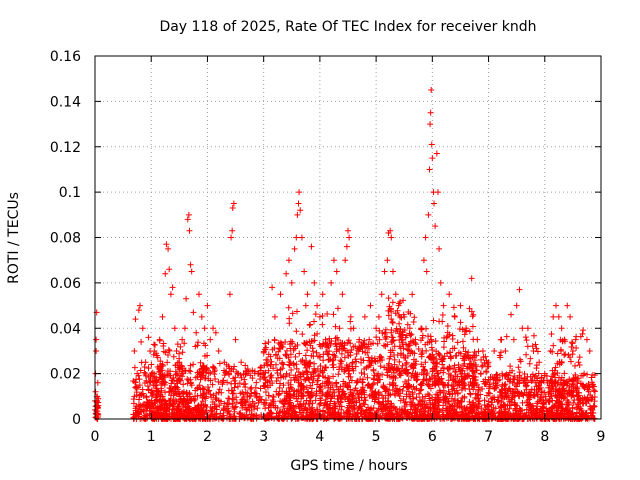 Image resolution: width=640 pixels, height=480 pixels. I want to click on x-tick-label: 6, so click(432, 437).